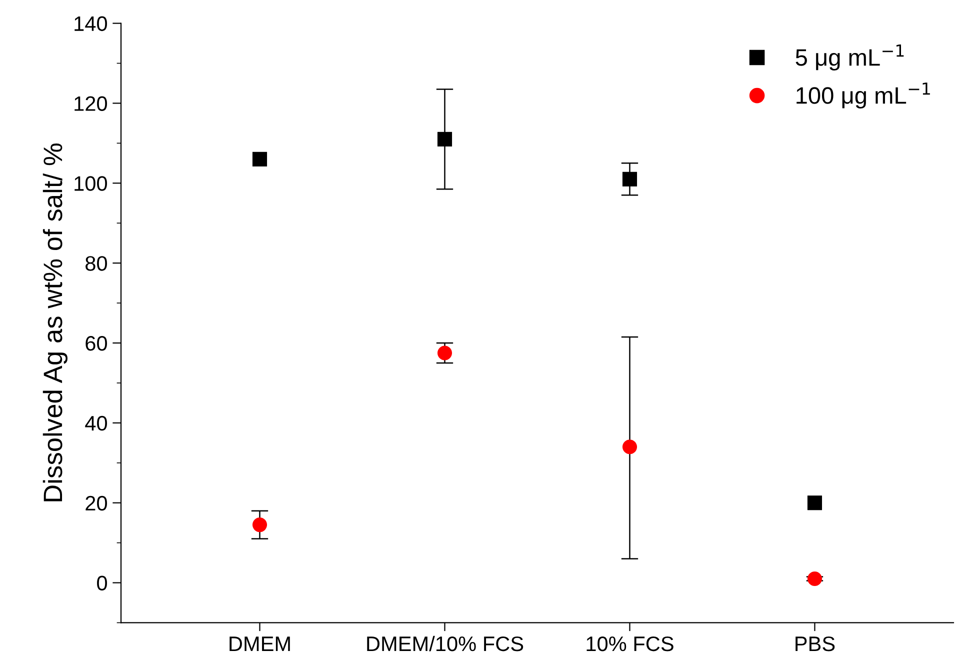  Describe the element at coordinates (445, 644) in the screenshot. I see `x-tick-label: DMEM/10% FCS` at that location.